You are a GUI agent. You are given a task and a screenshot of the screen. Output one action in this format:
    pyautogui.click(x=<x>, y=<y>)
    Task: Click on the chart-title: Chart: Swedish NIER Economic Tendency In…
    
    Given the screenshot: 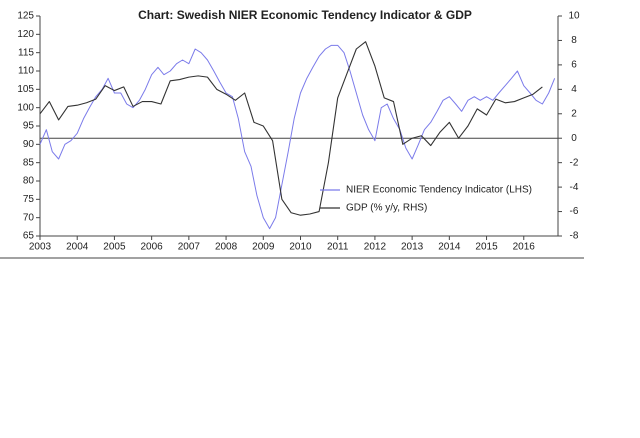 What is the action you would take?
    pyautogui.click(x=305, y=15)
    